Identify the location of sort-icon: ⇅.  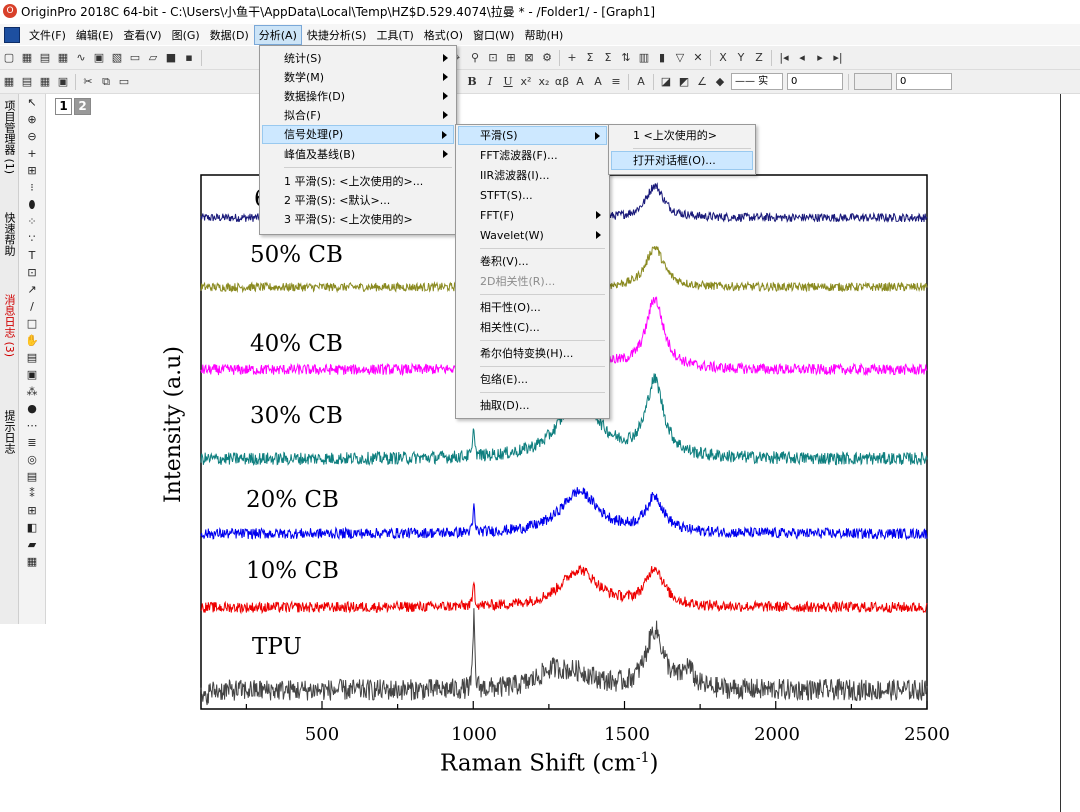
(626, 57).